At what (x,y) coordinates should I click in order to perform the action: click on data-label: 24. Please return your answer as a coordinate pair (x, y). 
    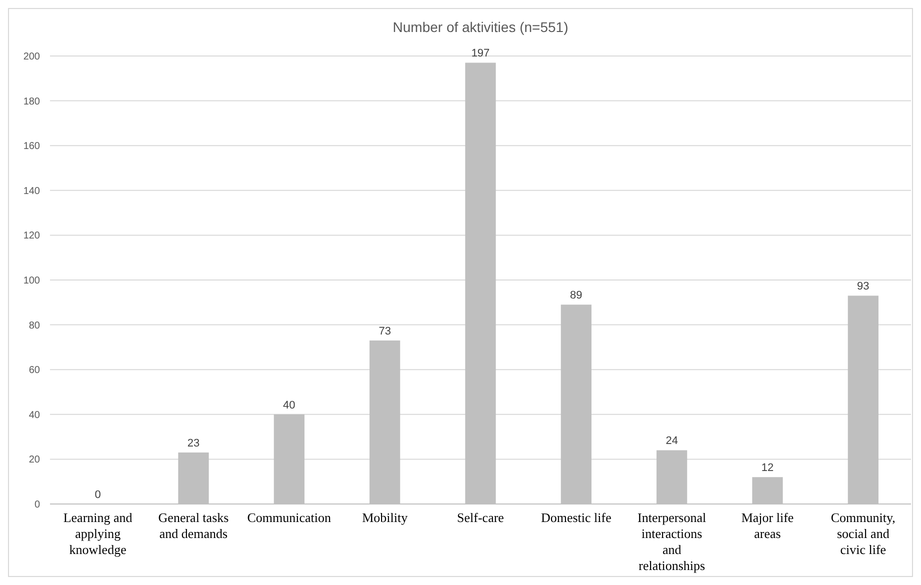
    Looking at the image, I should click on (672, 441).